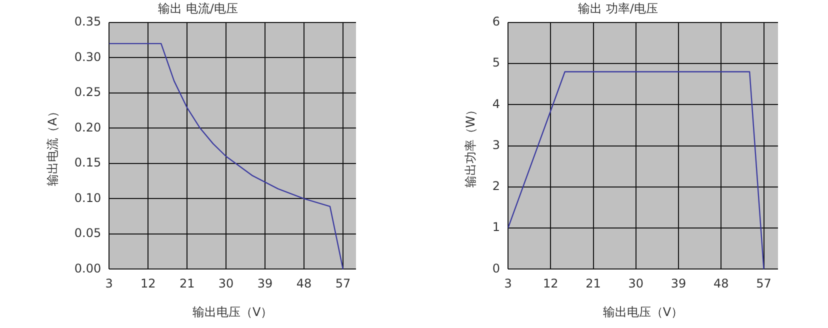 The width and height of the screenshot is (828, 328). What do you see at coordinates (88, 233) in the screenshot?
I see `y-tick-label: 0.05` at bounding box center [88, 233].